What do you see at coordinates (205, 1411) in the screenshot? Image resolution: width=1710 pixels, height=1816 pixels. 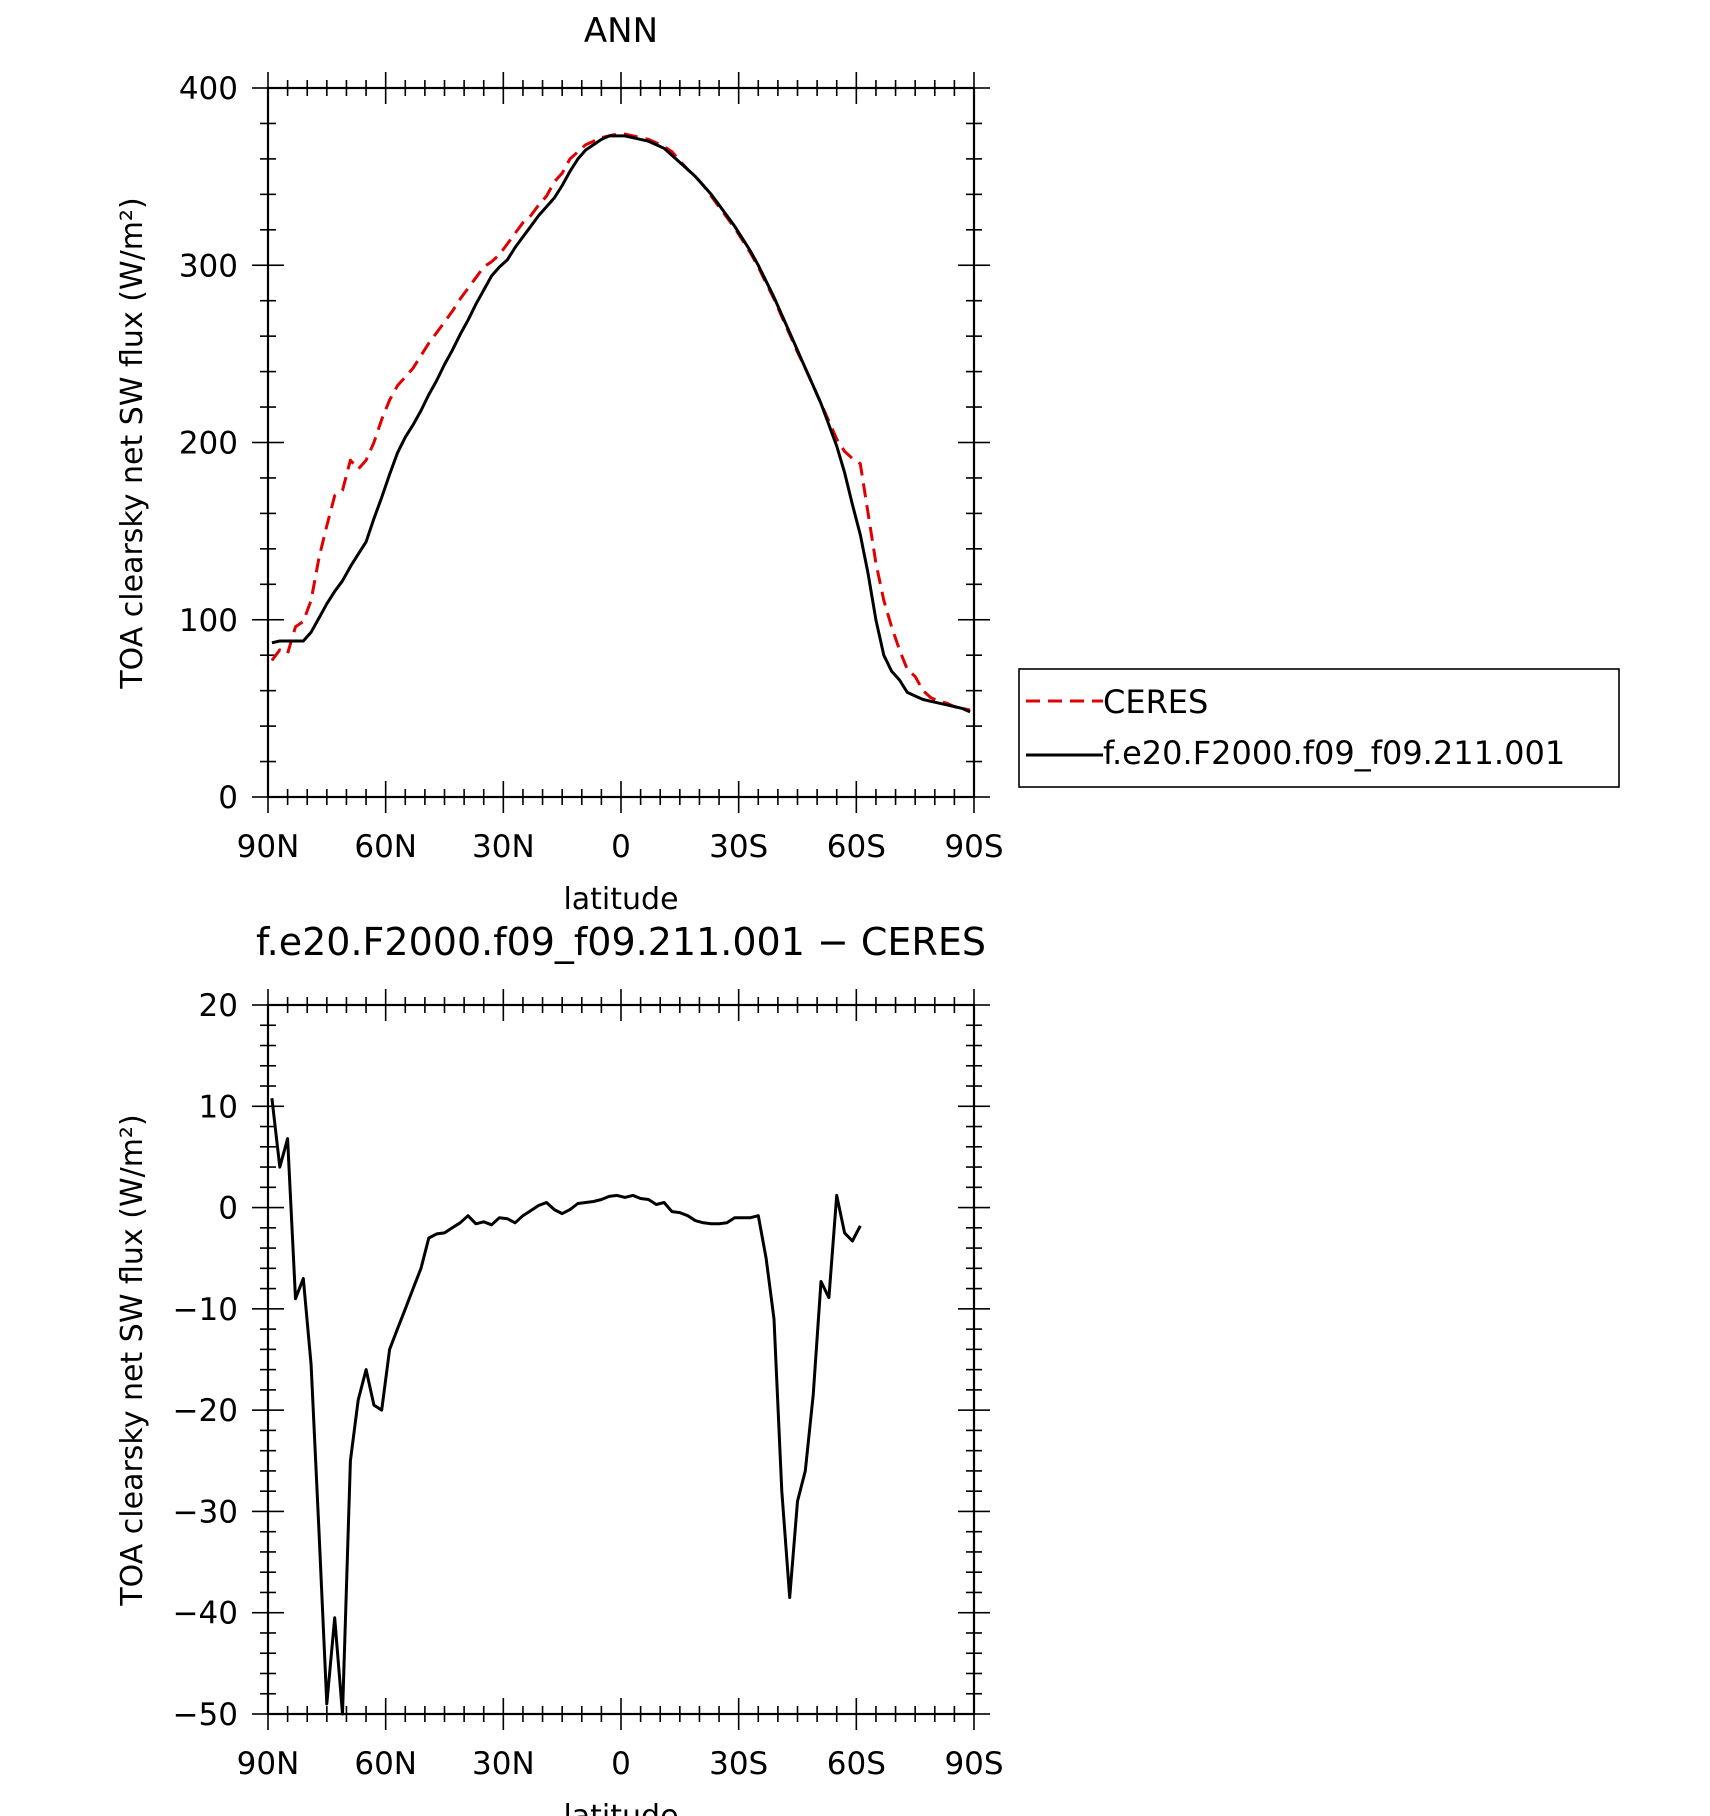 I see `y-tick-label: −20` at bounding box center [205, 1411].